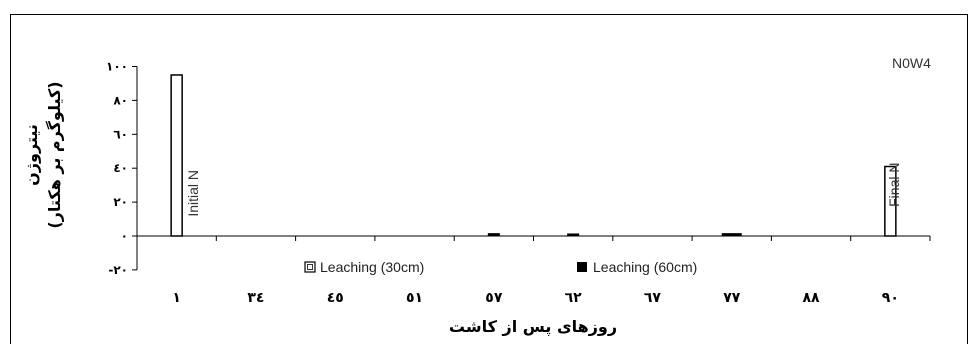 This screenshot has height=345, width=980. Describe the element at coordinates (582, 267) in the screenshot. I see `legend-swatch-60cm` at that location.